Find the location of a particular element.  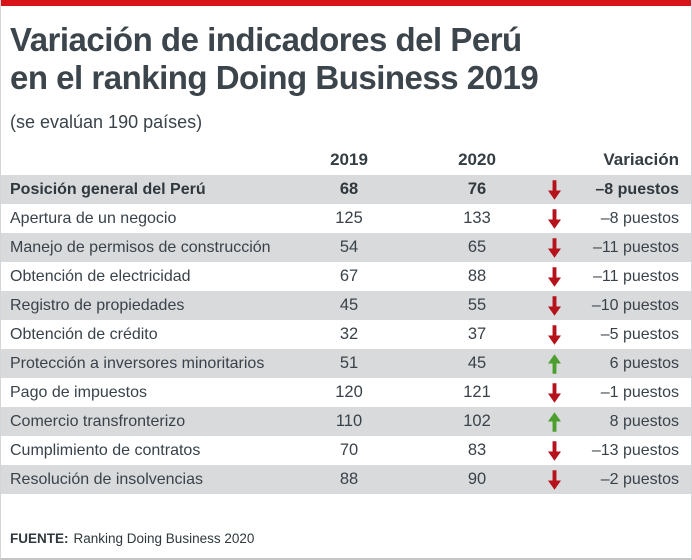

value-2020: 90 is located at coordinates (477, 479).